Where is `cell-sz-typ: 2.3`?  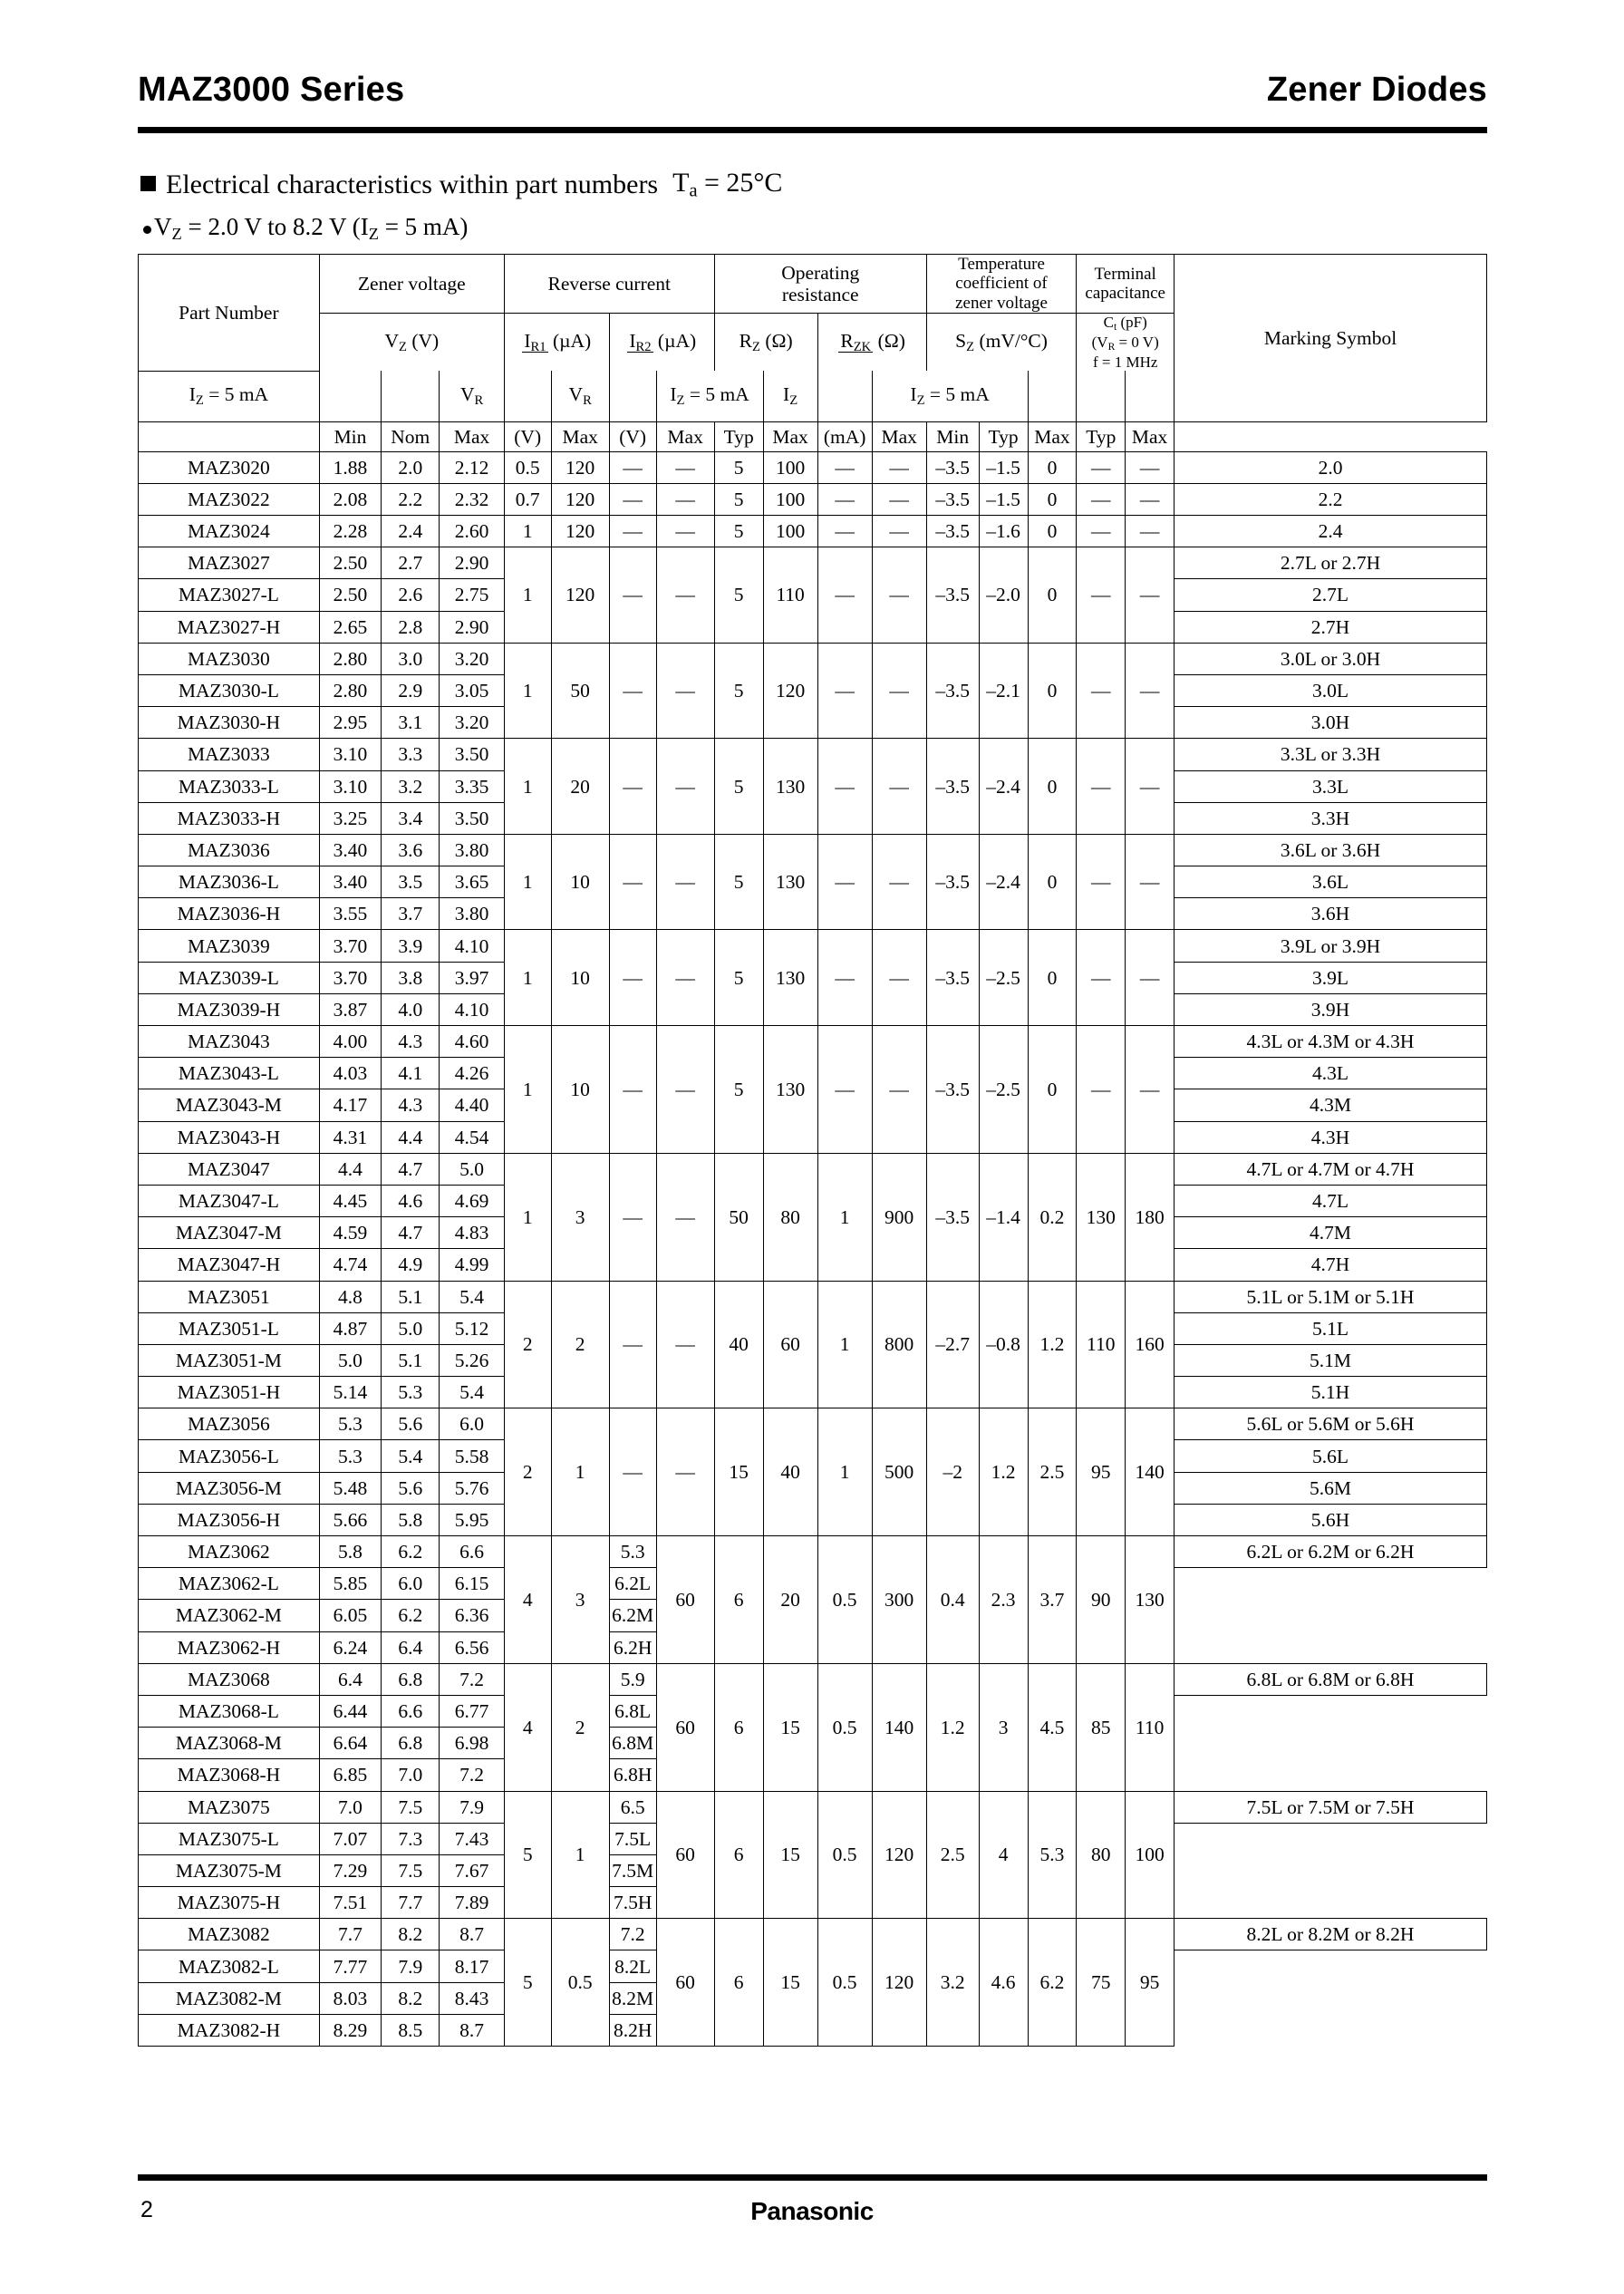
cell-sz-typ: 2.3 is located at coordinates (1004, 1599).